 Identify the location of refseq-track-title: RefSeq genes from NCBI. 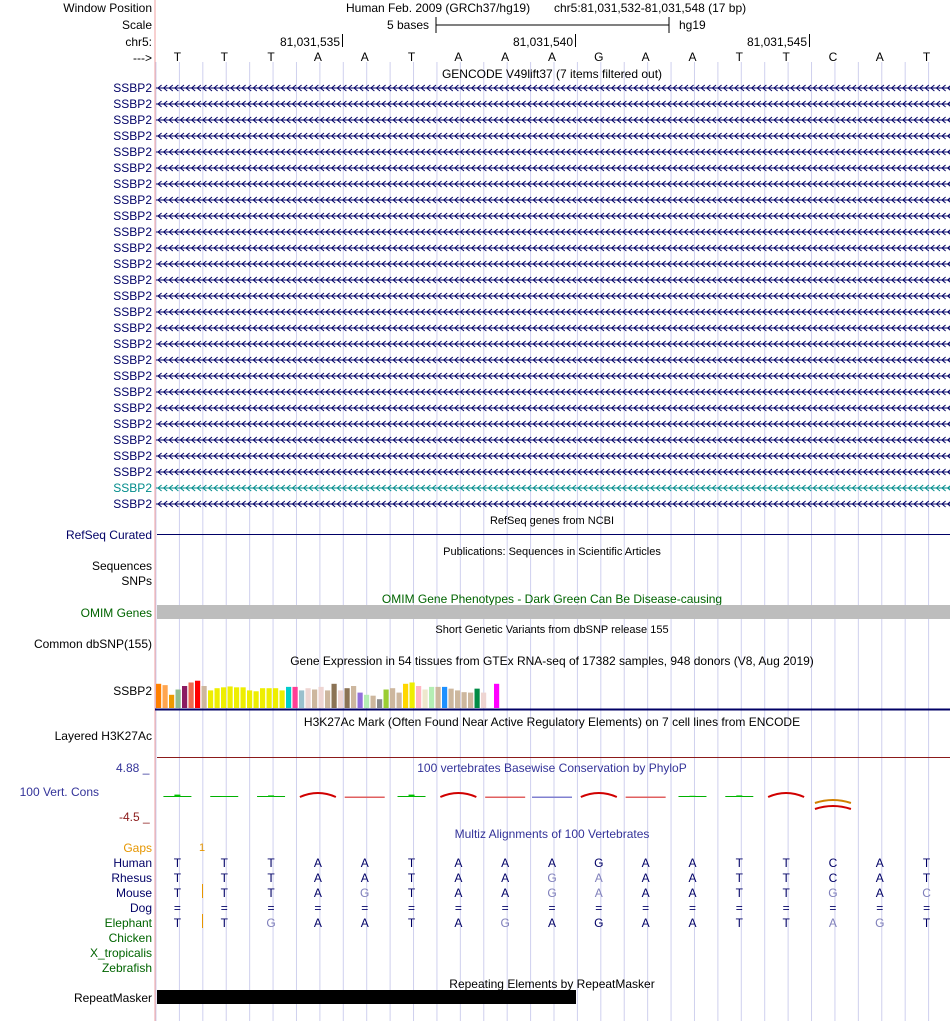
(552, 521).